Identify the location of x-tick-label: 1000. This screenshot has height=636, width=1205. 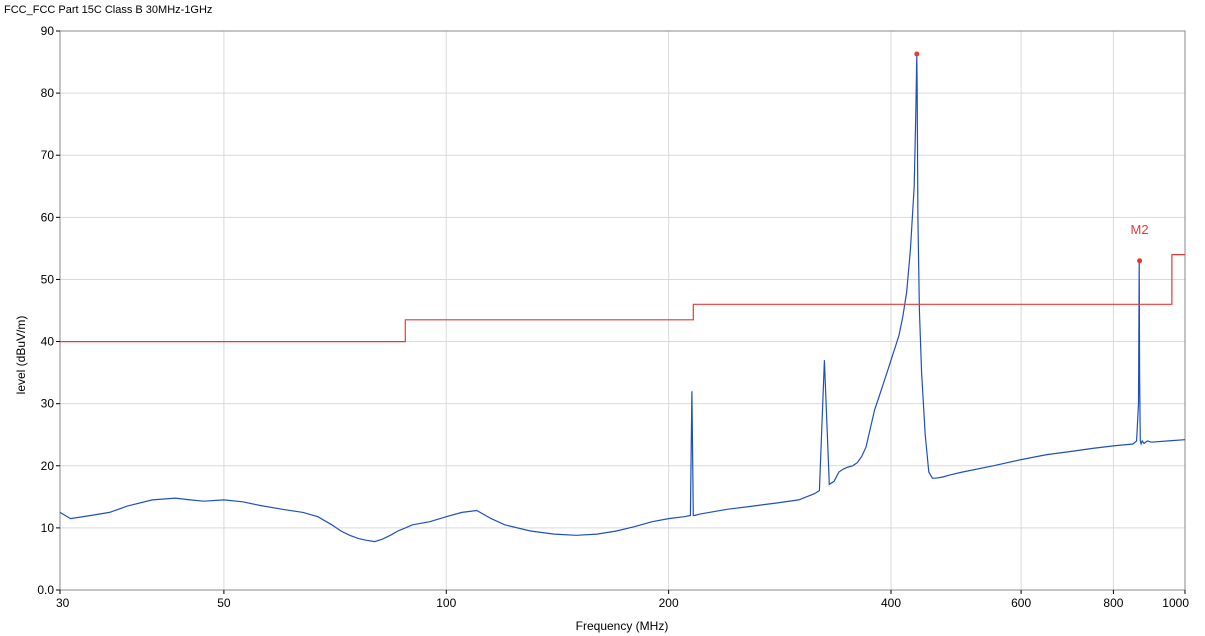
(1175, 603).